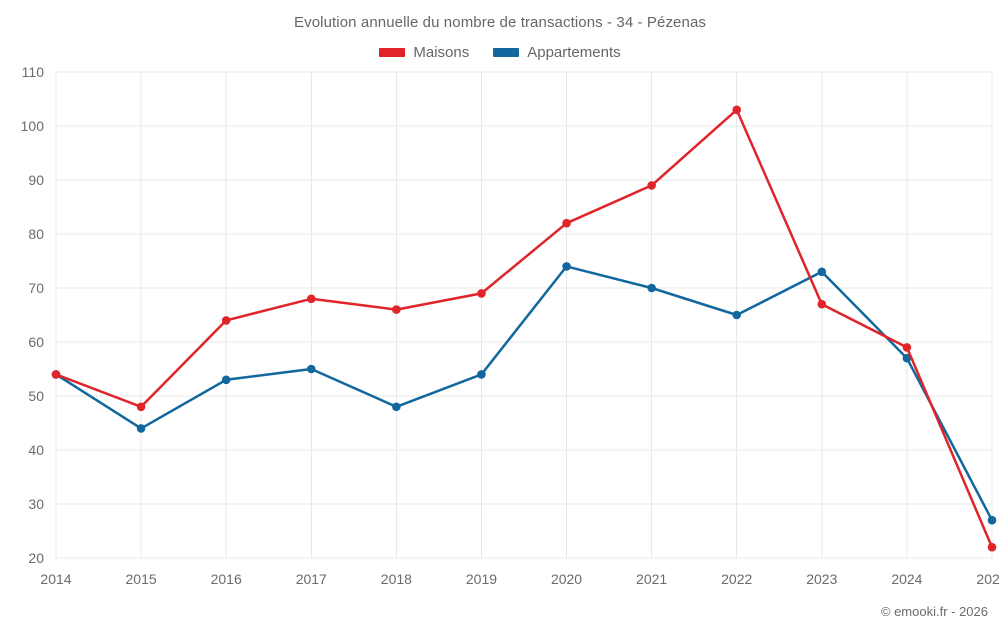 The width and height of the screenshot is (1000, 625). Describe the element at coordinates (988, 579) in the screenshot. I see `x-axis-tick-label: 2025` at that location.